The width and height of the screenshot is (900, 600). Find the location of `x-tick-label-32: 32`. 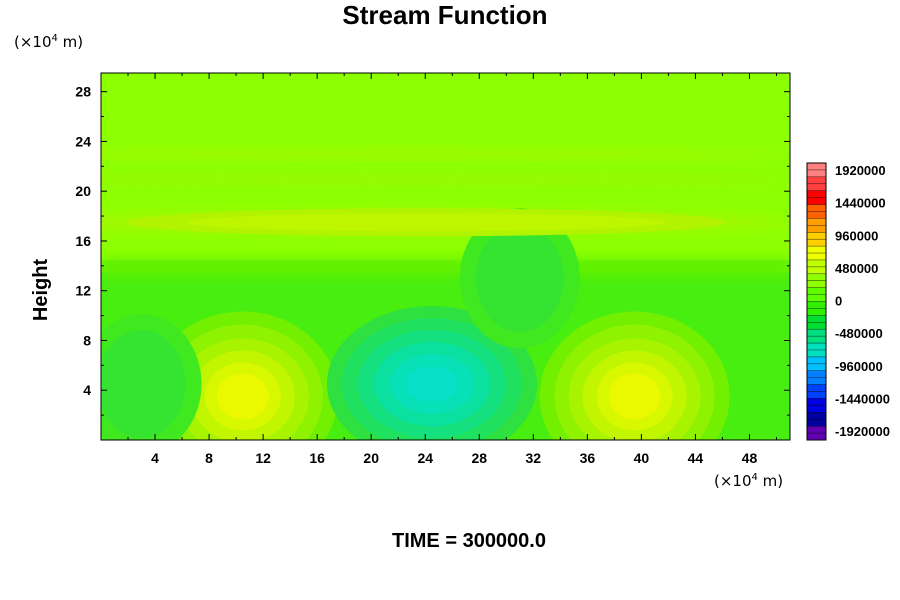

x-tick-label-32: 32 is located at coordinates (534, 458).